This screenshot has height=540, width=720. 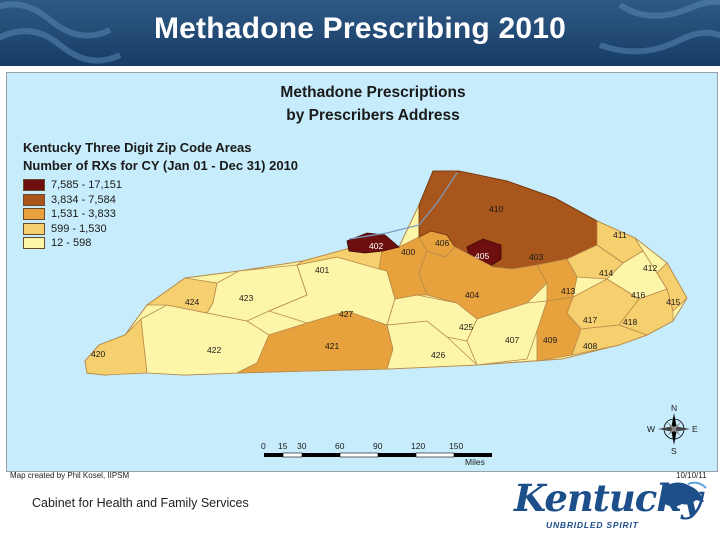 I want to click on map-date: 10/10/11, so click(x=691, y=475).